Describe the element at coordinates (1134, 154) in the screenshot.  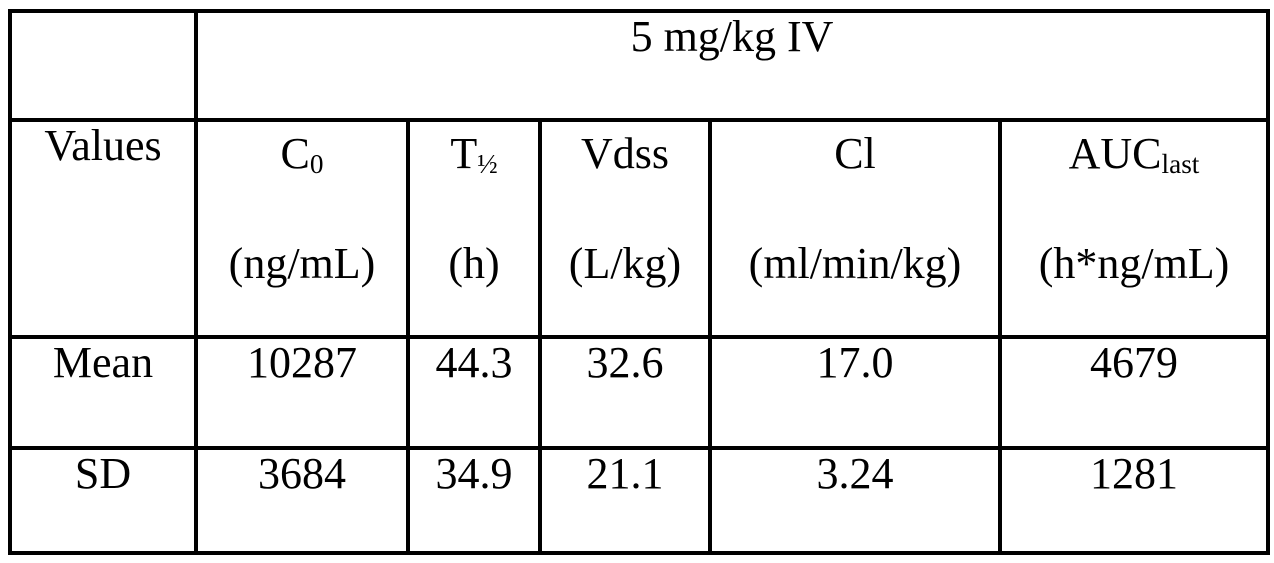
I see `param-symbol: AUClast` at that location.